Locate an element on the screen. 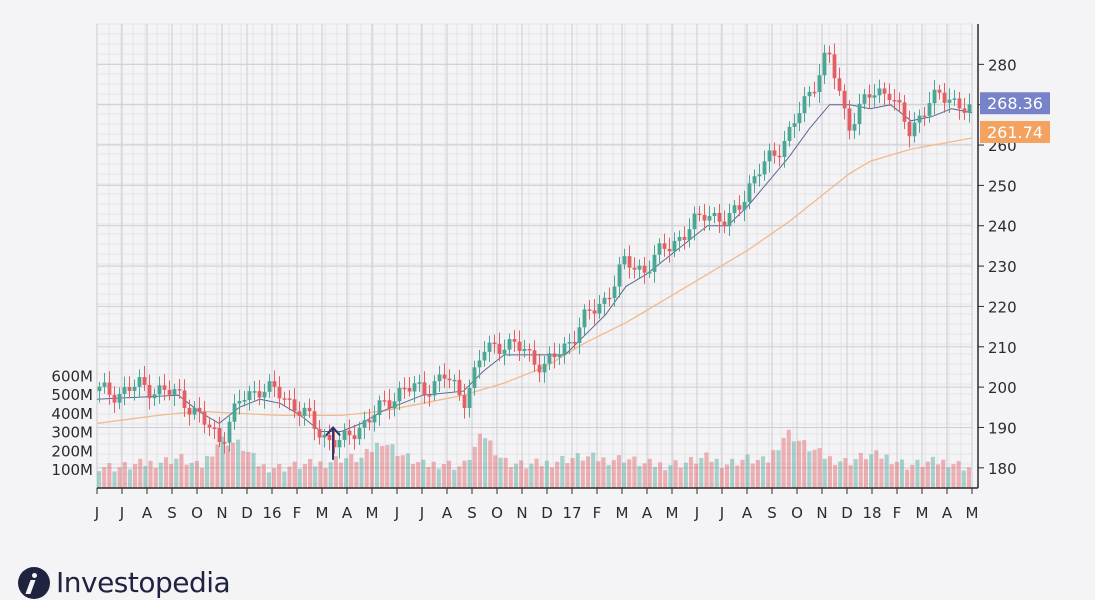 The image size is (1095, 600). x-tick-label: 16 is located at coordinates (271, 513).